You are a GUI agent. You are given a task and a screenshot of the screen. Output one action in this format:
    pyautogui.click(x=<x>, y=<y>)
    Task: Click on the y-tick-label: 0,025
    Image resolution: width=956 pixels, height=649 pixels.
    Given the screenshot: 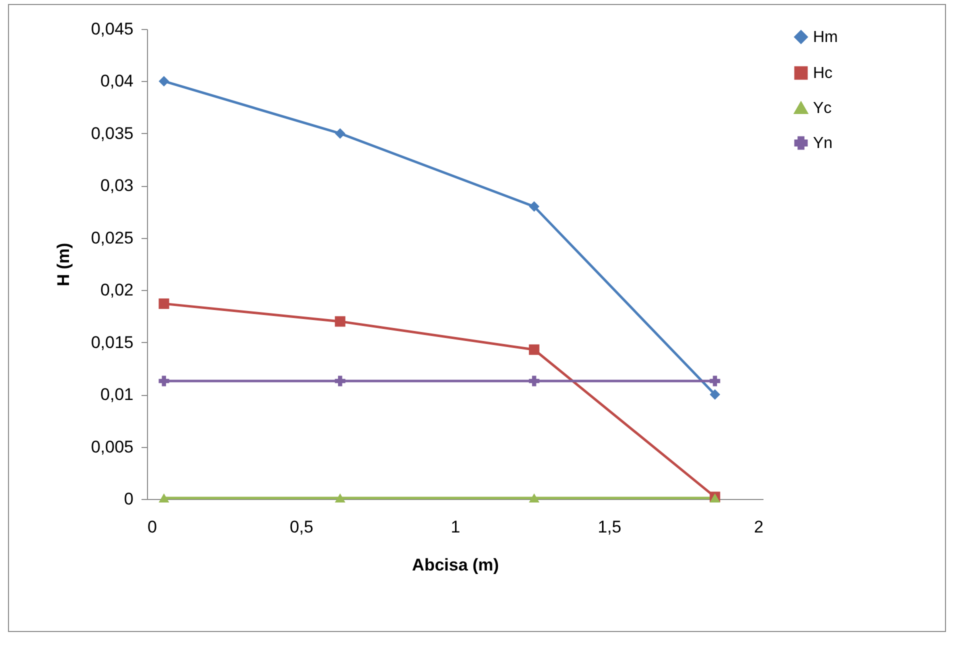 What is the action you would take?
    pyautogui.click(x=112, y=238)
    